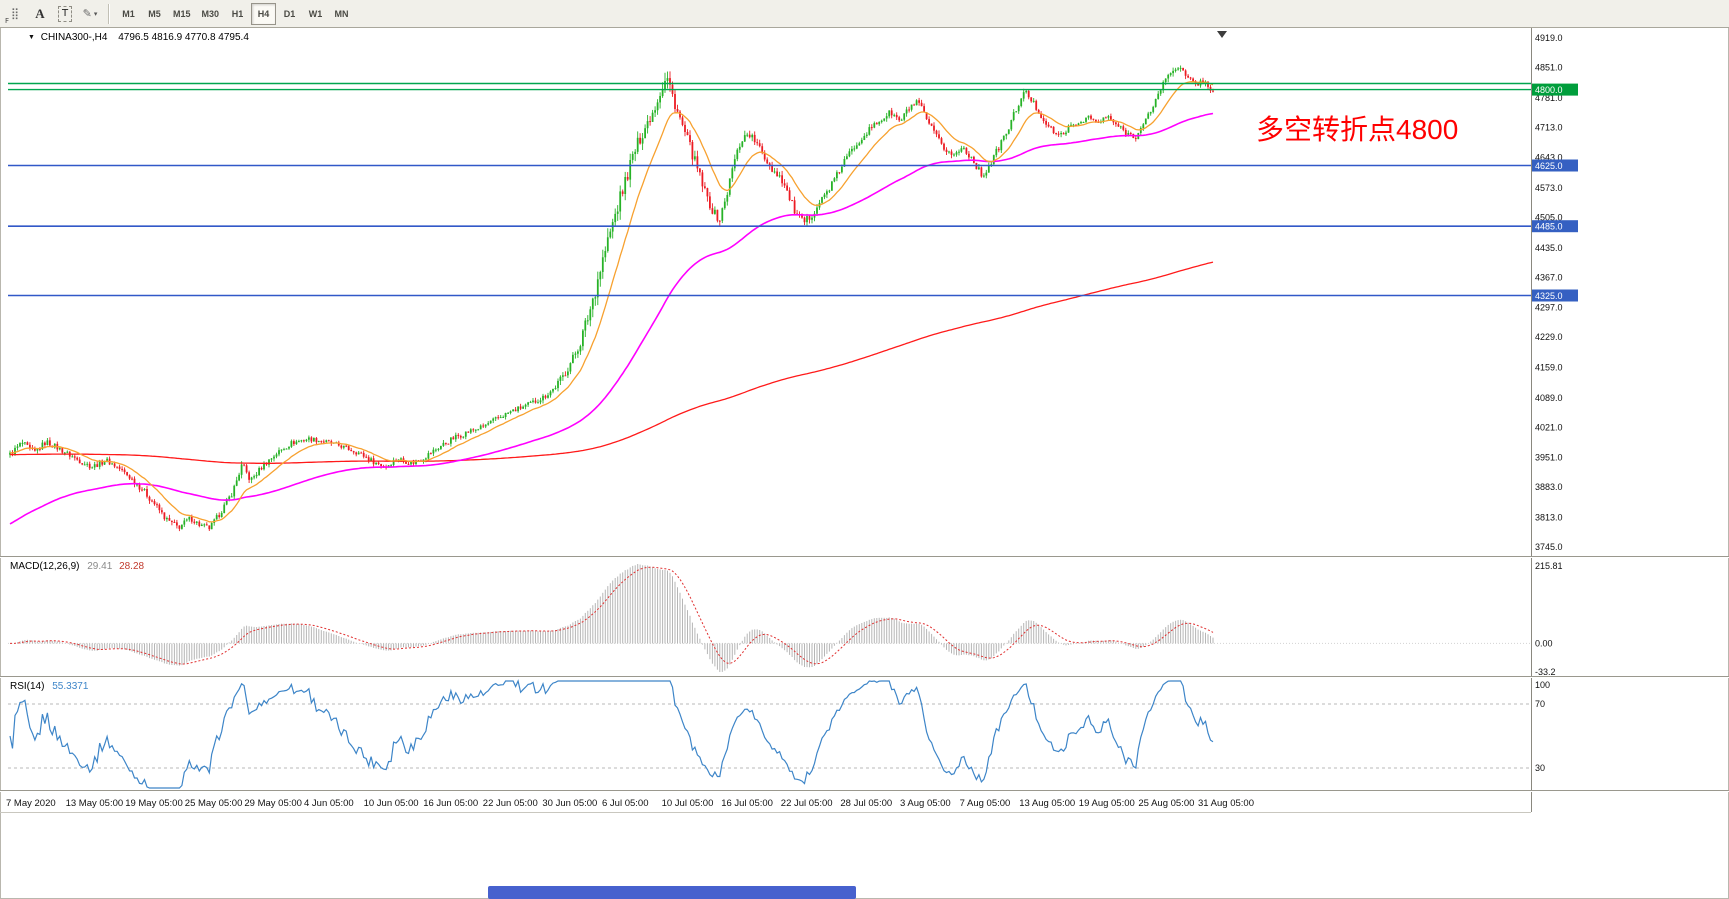 Image resolution: width=1729 pixels, height=899 pixels. I want to click on rsi-name: RSI(14), so click(27, 686).